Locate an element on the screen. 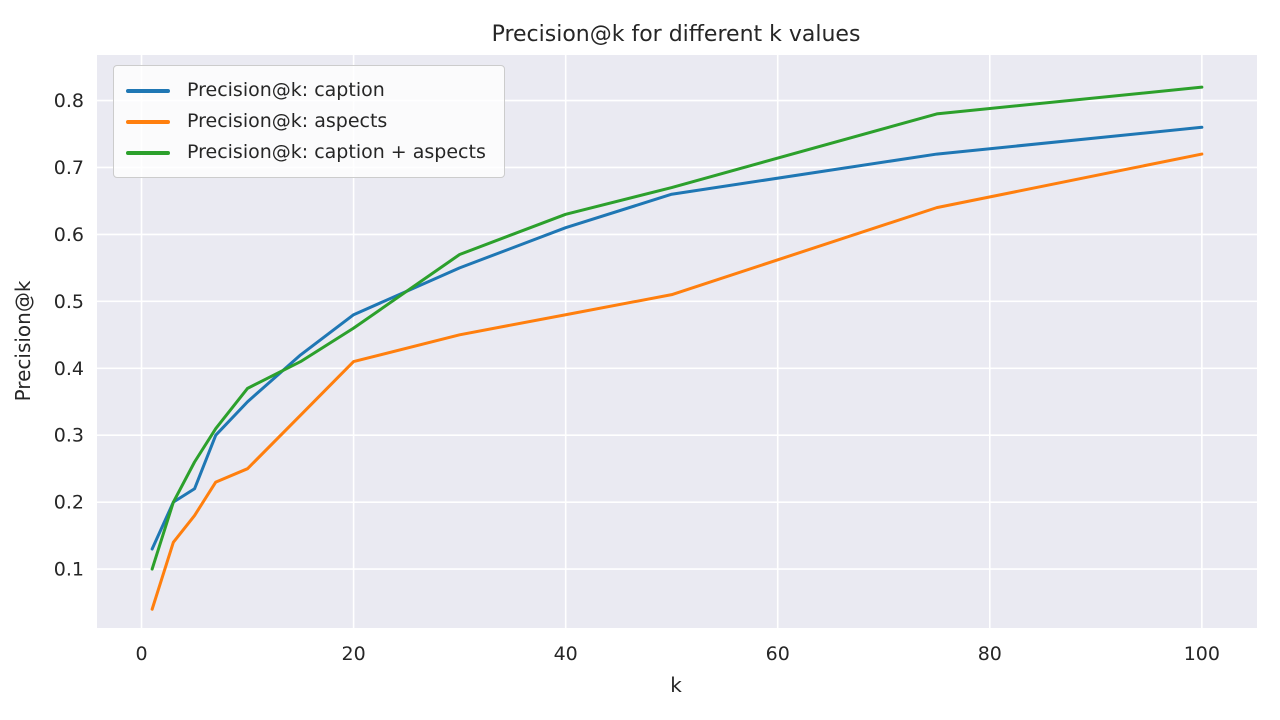 The image size is (1280, 720). y-tick-label: 0.6 is located at coordinates (69, 235).